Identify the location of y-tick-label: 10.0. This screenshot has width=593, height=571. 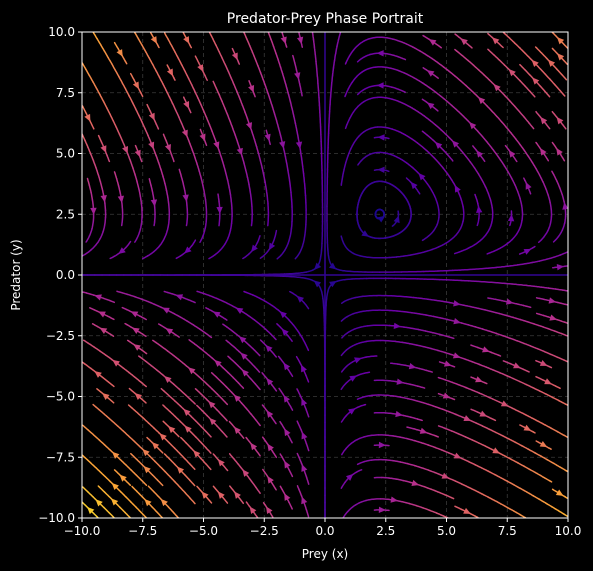
(61, 32).